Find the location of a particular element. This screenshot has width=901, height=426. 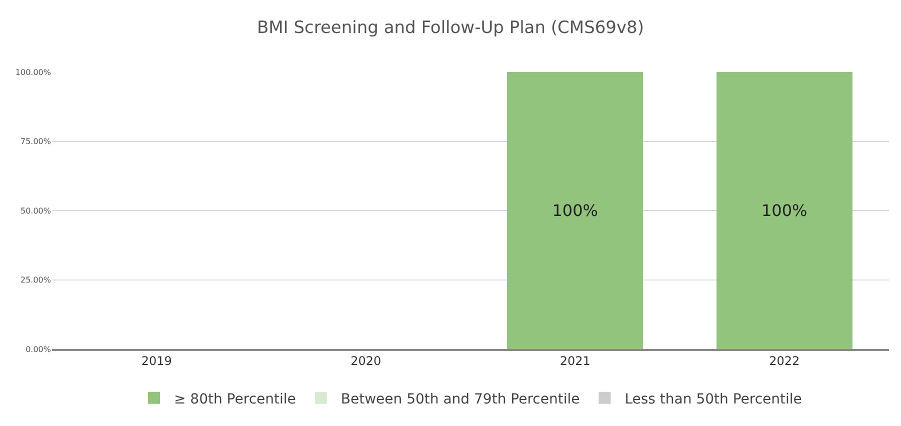

y-tick-label: 75.00% is located at coordinates (36, 141).